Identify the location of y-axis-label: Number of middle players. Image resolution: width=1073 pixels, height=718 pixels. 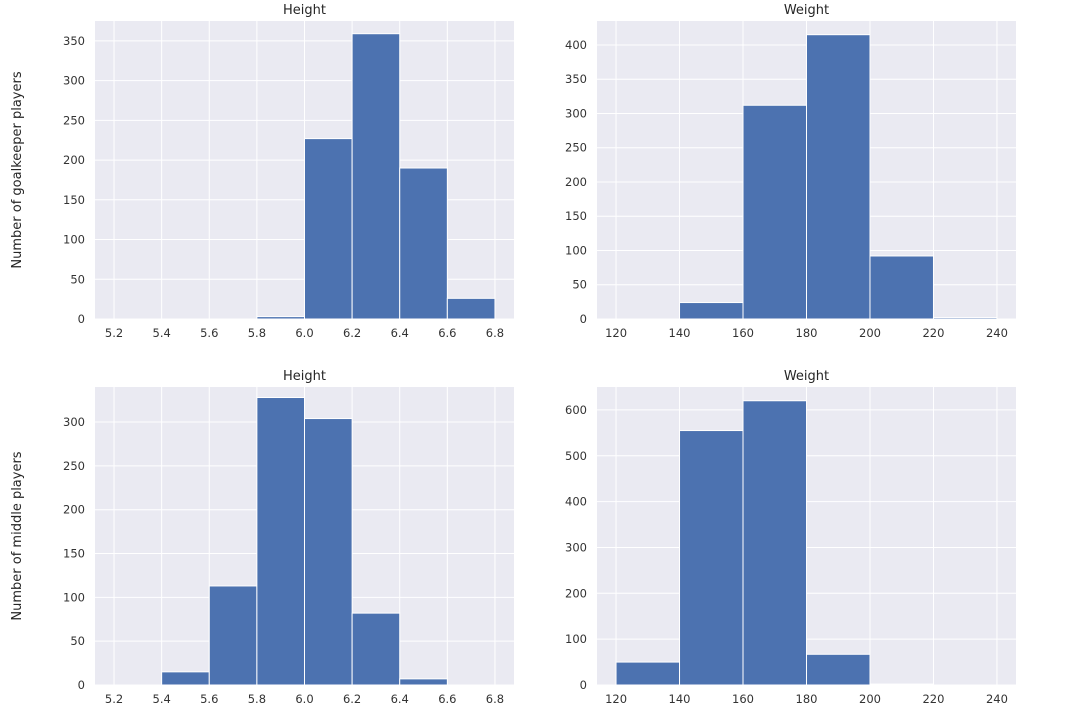
(17, 535).